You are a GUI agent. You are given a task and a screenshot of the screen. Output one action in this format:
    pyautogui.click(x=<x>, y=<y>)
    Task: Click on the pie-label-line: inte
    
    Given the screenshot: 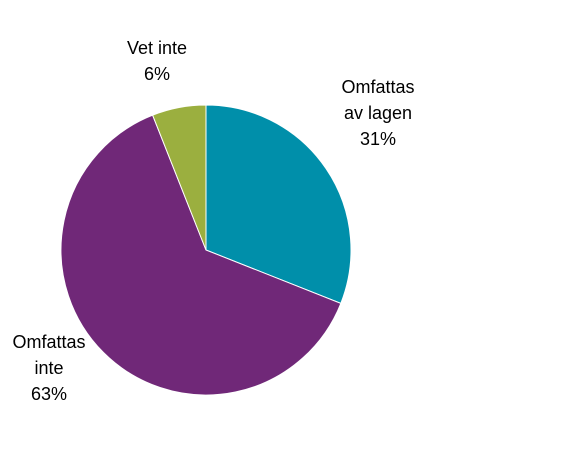 What is the action you would take?
    pyautogui.click(x=48, y=368)
    